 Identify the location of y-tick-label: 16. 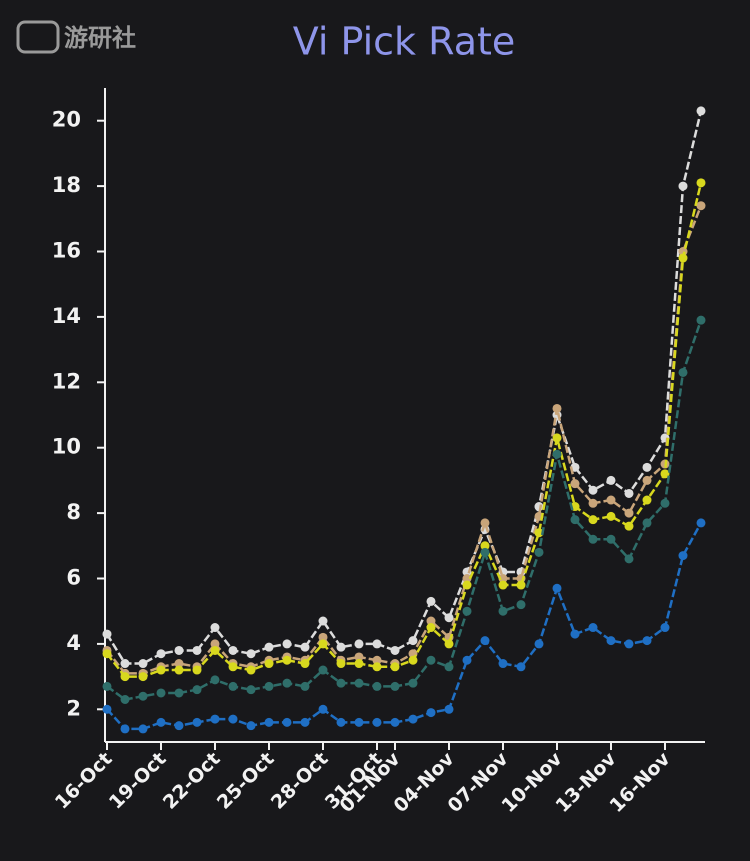
(66, 251).